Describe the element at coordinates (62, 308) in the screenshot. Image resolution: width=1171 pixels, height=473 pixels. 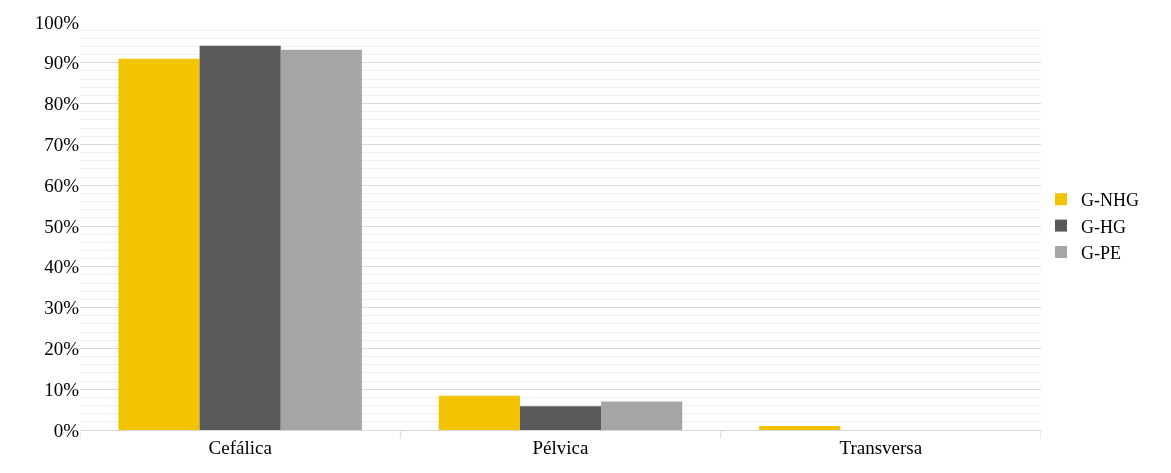
I see `y-tick-label: 30%` at that location.